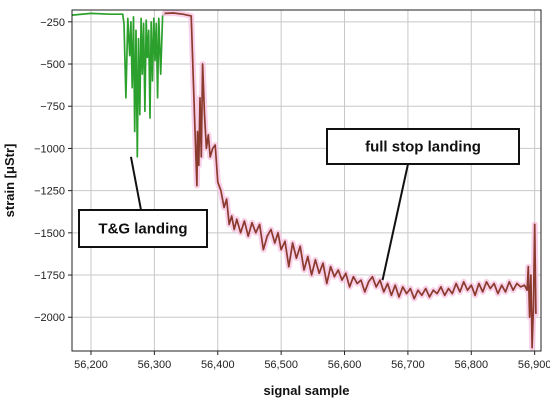  Describe the element at coordinates (471, 365) in the screenshot. I see `x-tick-label: 56,800` at that location.